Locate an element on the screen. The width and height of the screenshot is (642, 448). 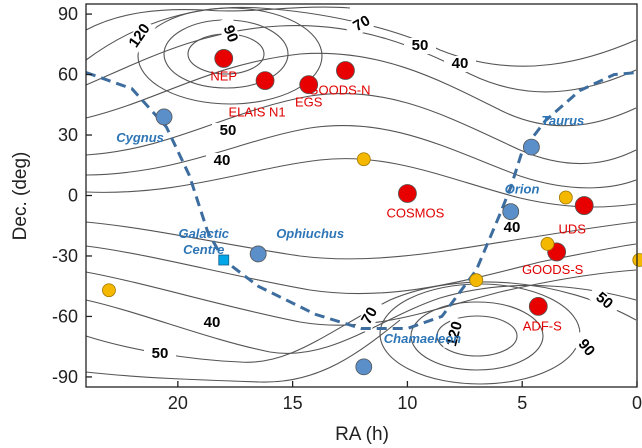
x-tick-label: 0 is located at coordinates (637, 403).